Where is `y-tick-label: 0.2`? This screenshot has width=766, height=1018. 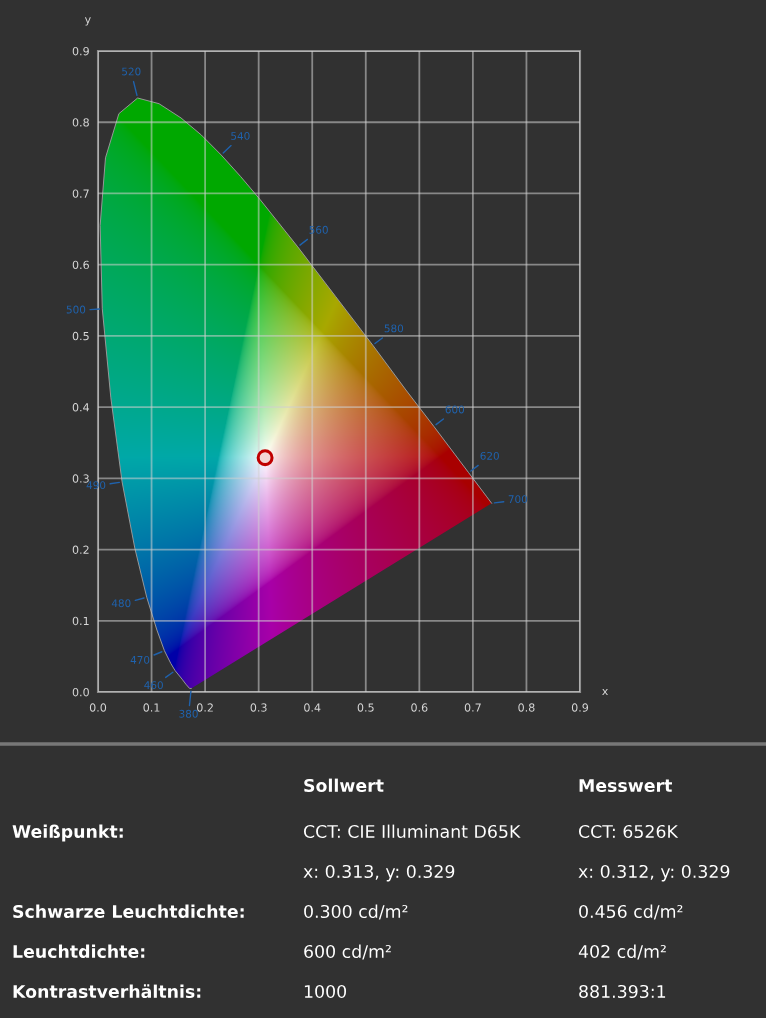 y-tick-label: 0.2 is located at coordinates (80, 549).